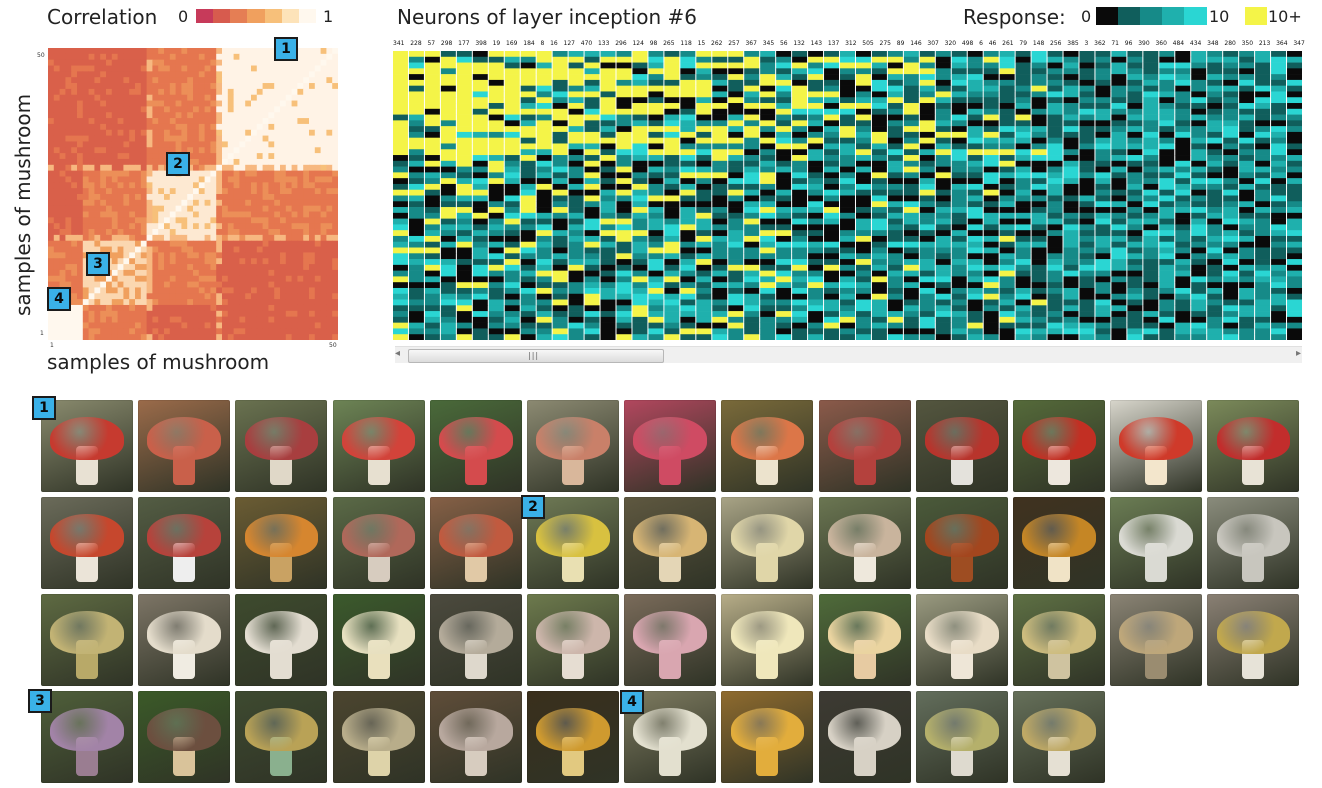 Image resolution: width=1322 pixels, height=788 pixels. Describe the element at coordinates (59, 299) in the screenshot. I see `cluster-badge-4: 4` at that location.